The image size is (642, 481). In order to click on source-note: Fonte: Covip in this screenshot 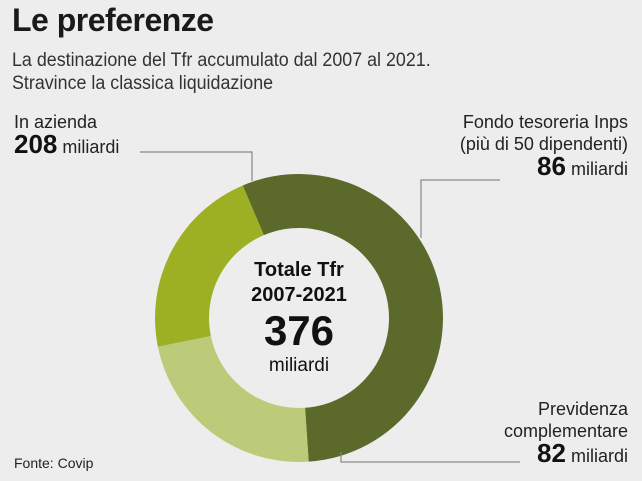, I will do `click(54, 463)`.